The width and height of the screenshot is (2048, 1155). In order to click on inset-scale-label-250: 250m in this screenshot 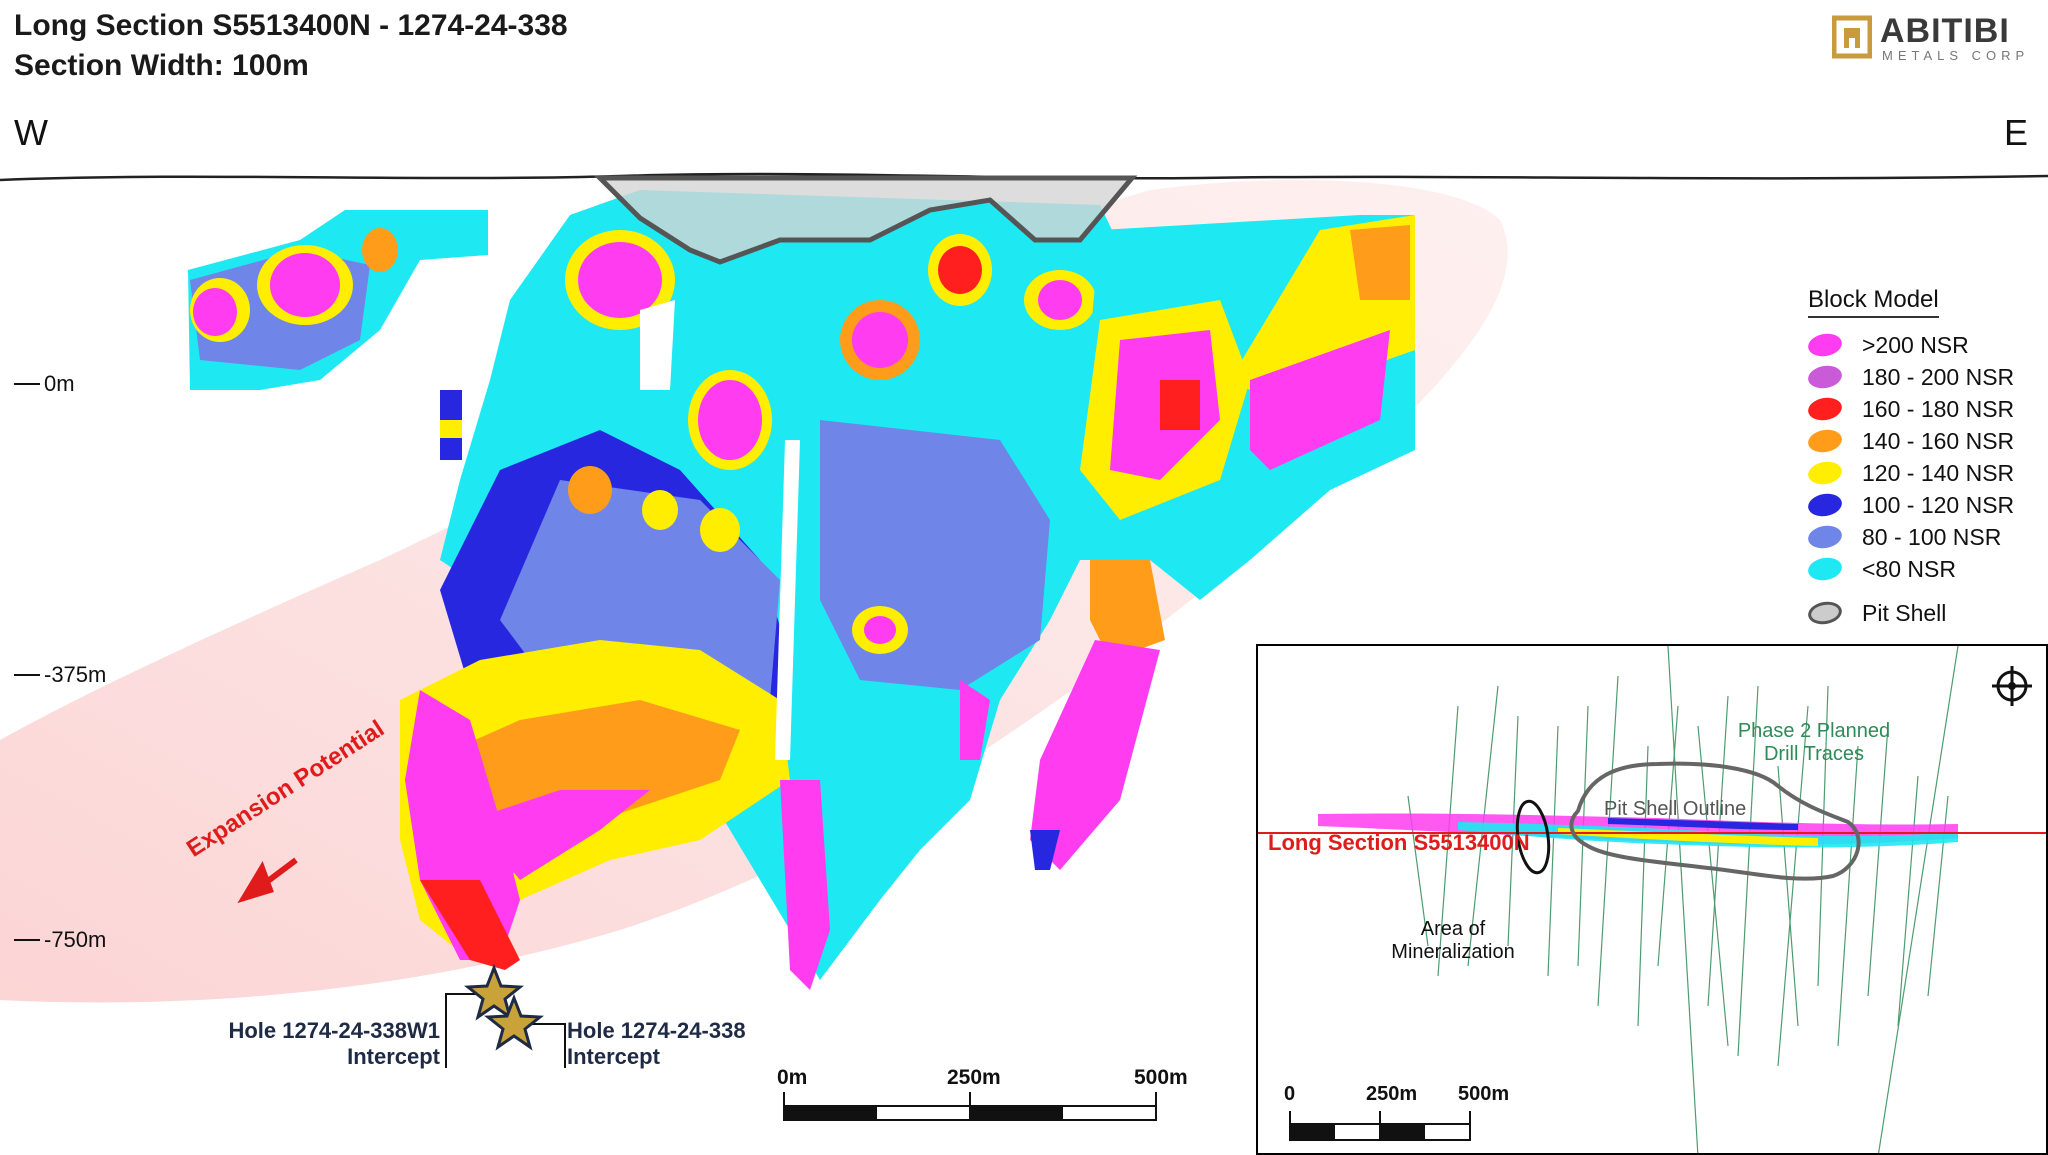, I will do `click(1392, 1094)`.